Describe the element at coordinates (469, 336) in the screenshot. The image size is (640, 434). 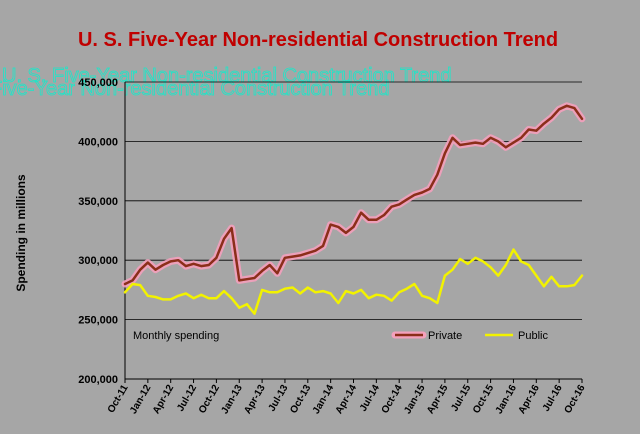
I see `legend: Private Public` at that location.